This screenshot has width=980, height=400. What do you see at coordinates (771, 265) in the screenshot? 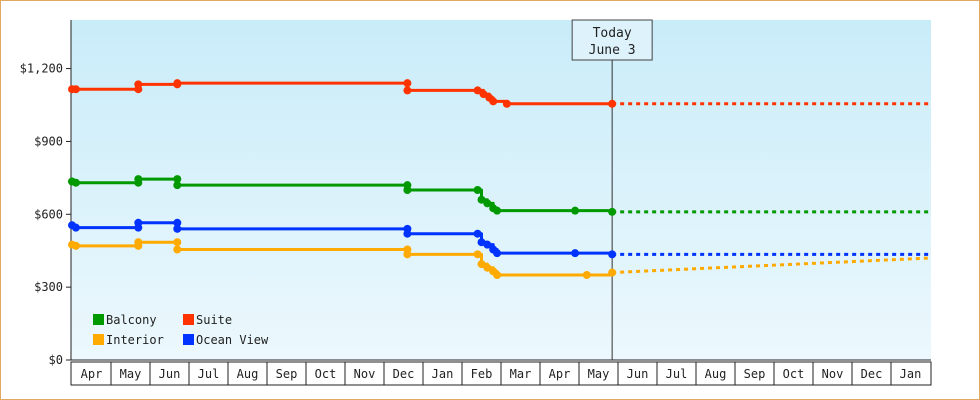
I see `series-forecast-interior` at bounding box center [771, 265].